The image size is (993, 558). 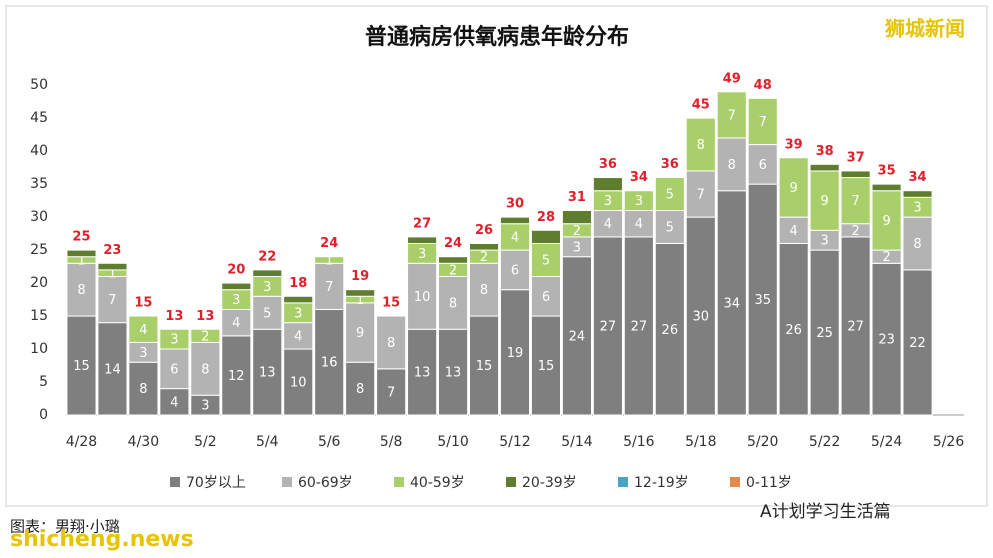 What do you see at coordinates (700, 442) in the screenshot?
I see `x-tick-label: 5/18` at bounding box center [700, 442].